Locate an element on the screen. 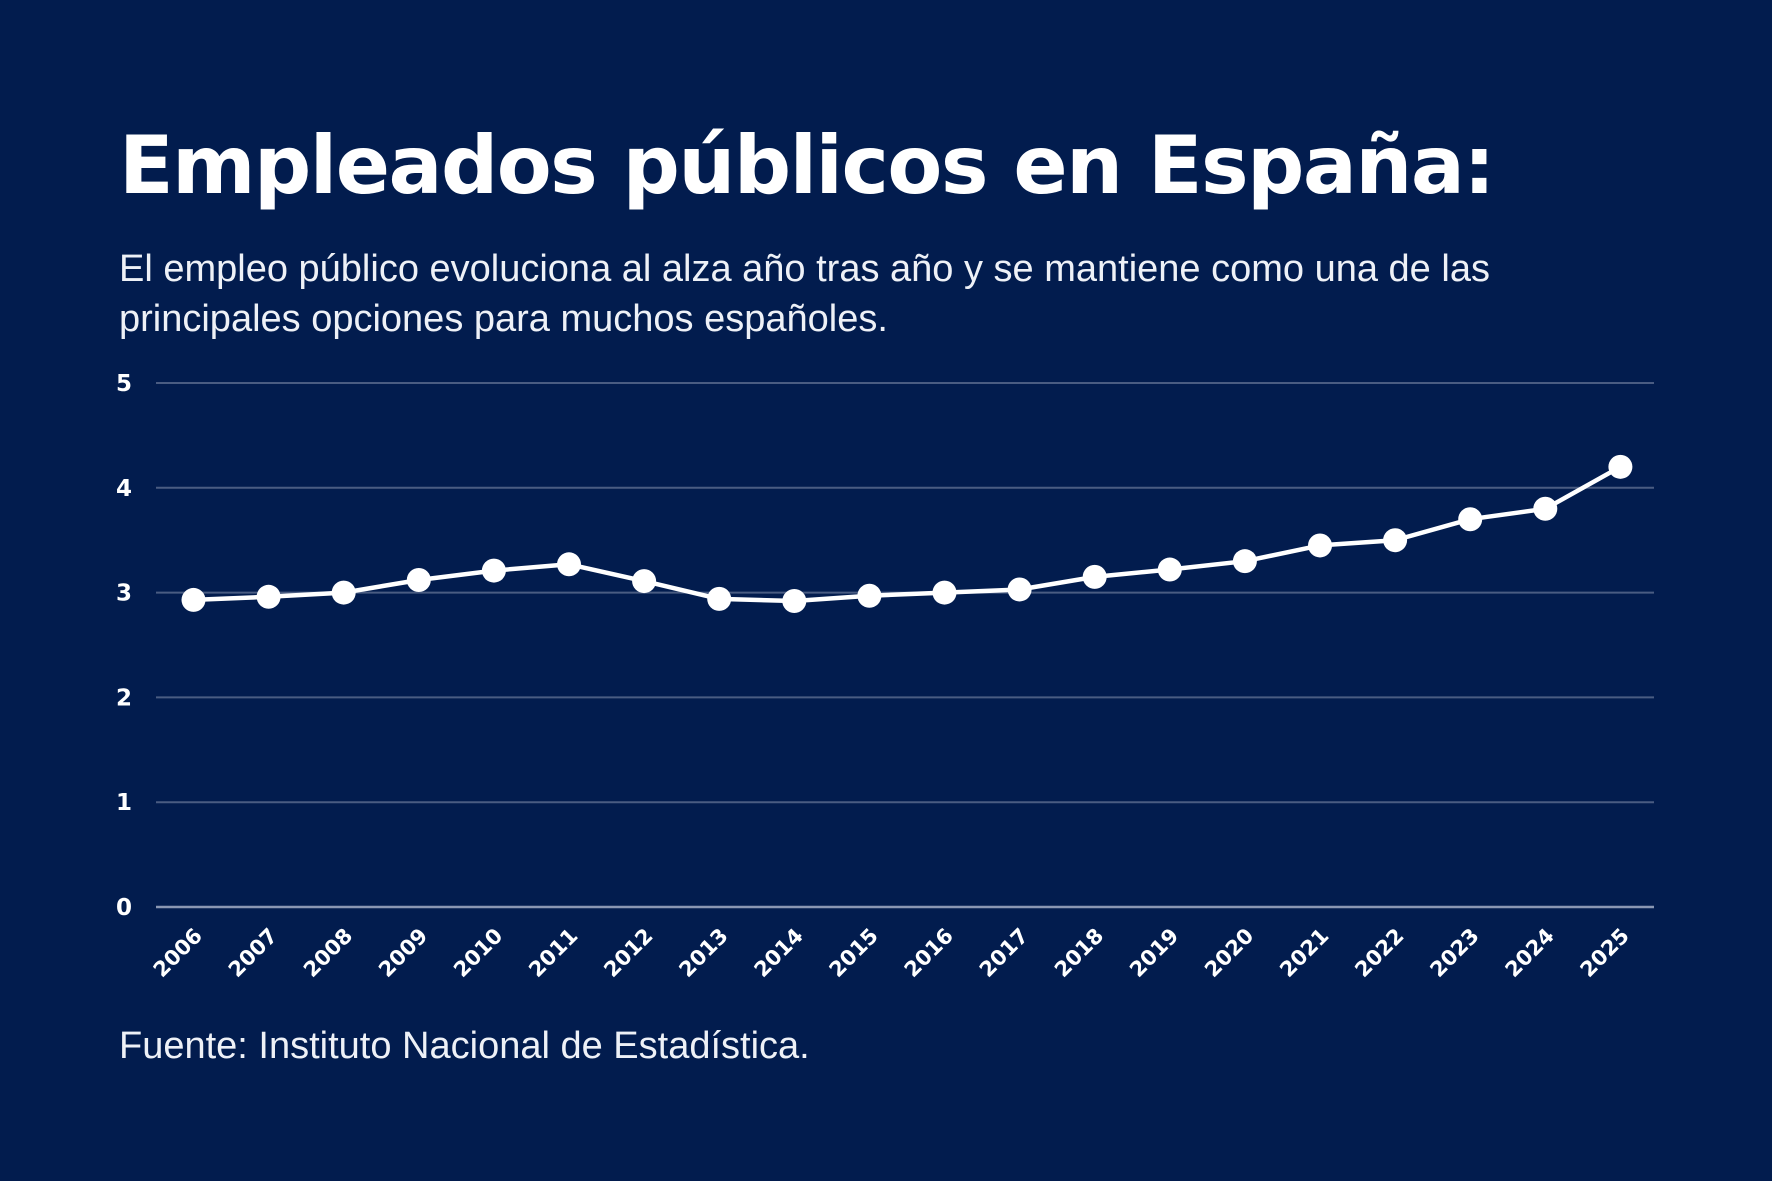 The image size is (1772, 1181). data-point-2009 is located at coordinates (418, 580).